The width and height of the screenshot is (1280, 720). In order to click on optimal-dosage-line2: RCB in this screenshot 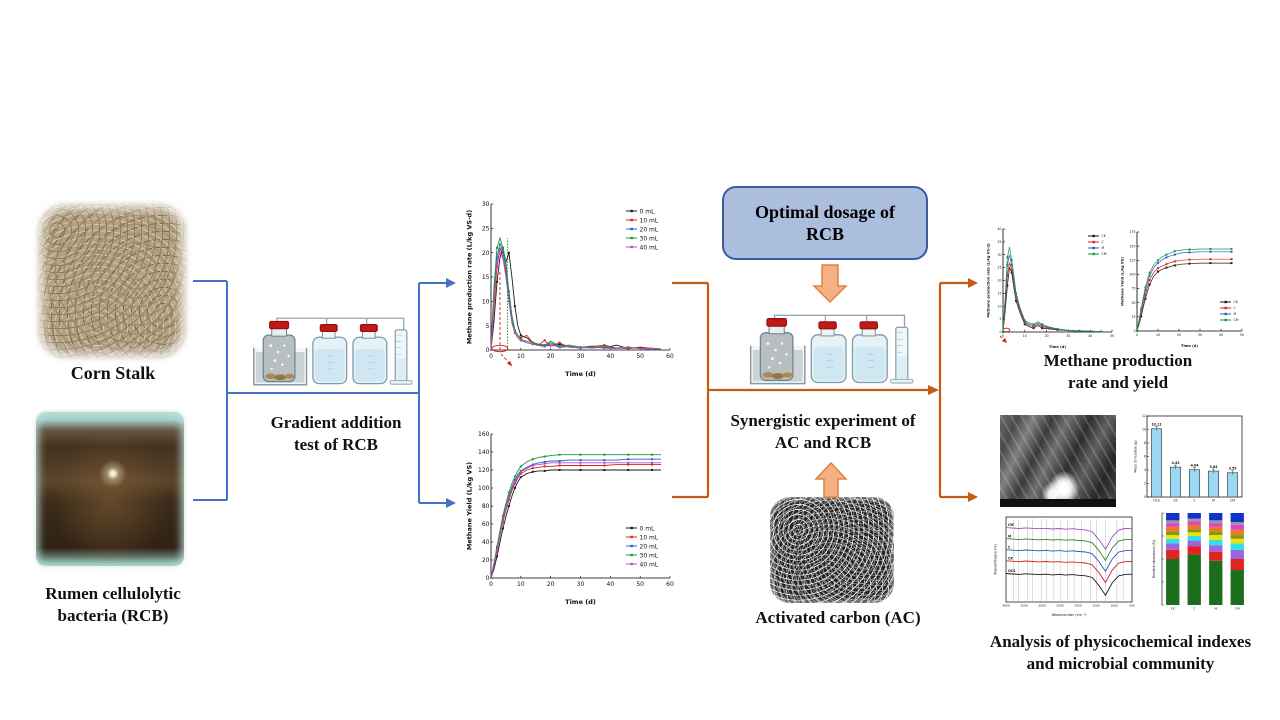, I will do `click(824, 234)`.